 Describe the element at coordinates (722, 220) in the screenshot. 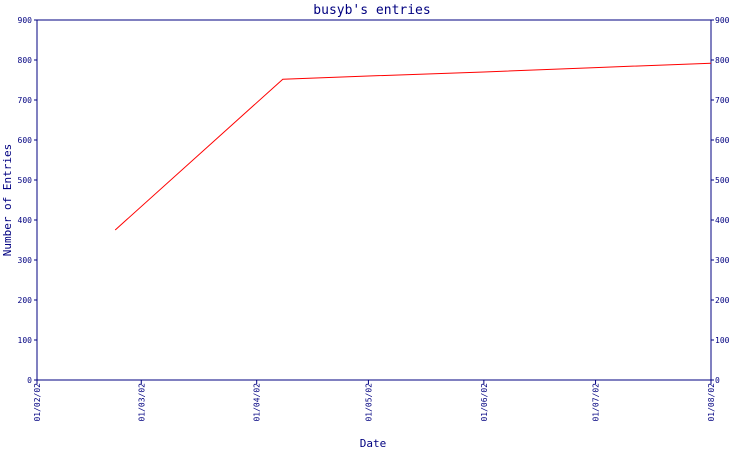

I see `y-tick-label-right: 400` at that location.